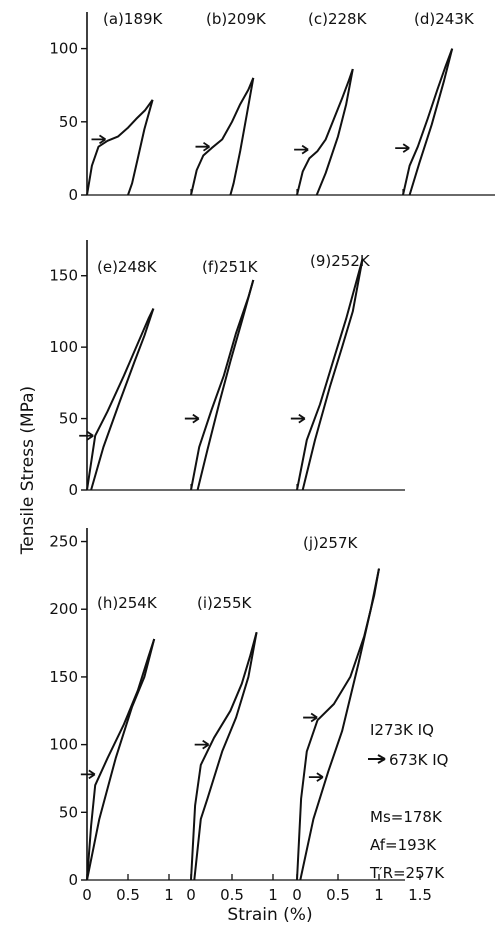  What do you see at coordinates (127, 603) in the screenshot?
I see `panel-label: (h)254K` at bounding box center [127, 603].